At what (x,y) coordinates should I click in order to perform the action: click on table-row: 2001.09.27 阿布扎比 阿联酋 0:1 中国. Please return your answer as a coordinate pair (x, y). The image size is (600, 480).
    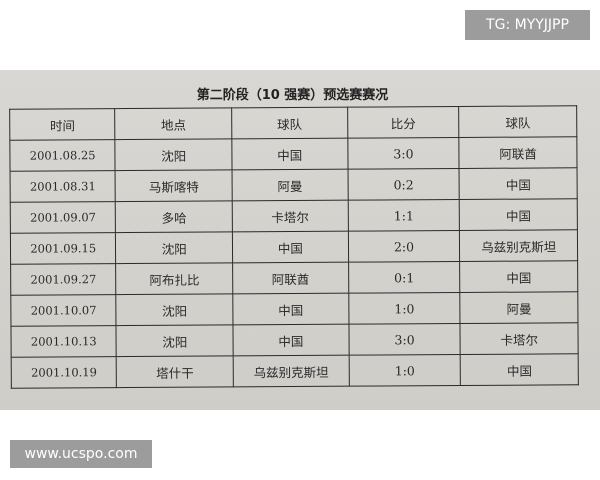
    Looking at the image, I should click on (294, 278).